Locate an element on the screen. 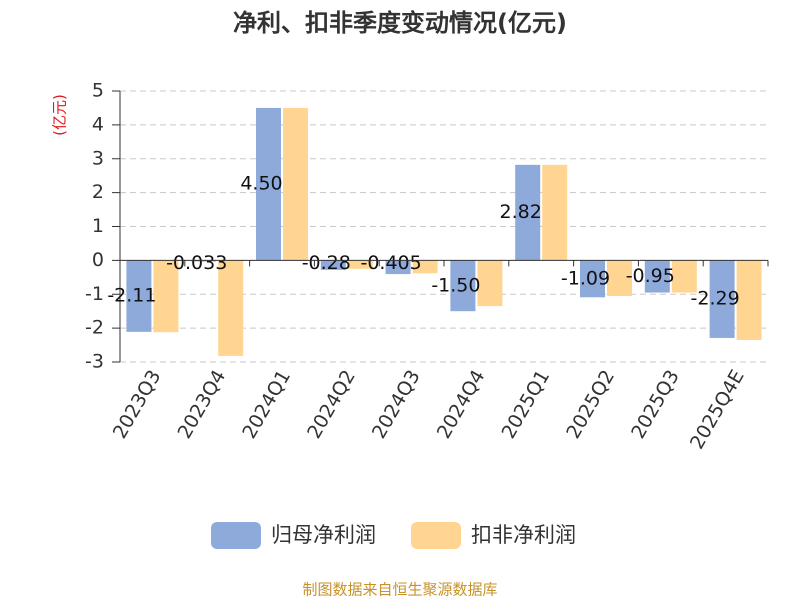 The image size is (800, 600). value-label: -0.405 is located at coordinates (390, 263).